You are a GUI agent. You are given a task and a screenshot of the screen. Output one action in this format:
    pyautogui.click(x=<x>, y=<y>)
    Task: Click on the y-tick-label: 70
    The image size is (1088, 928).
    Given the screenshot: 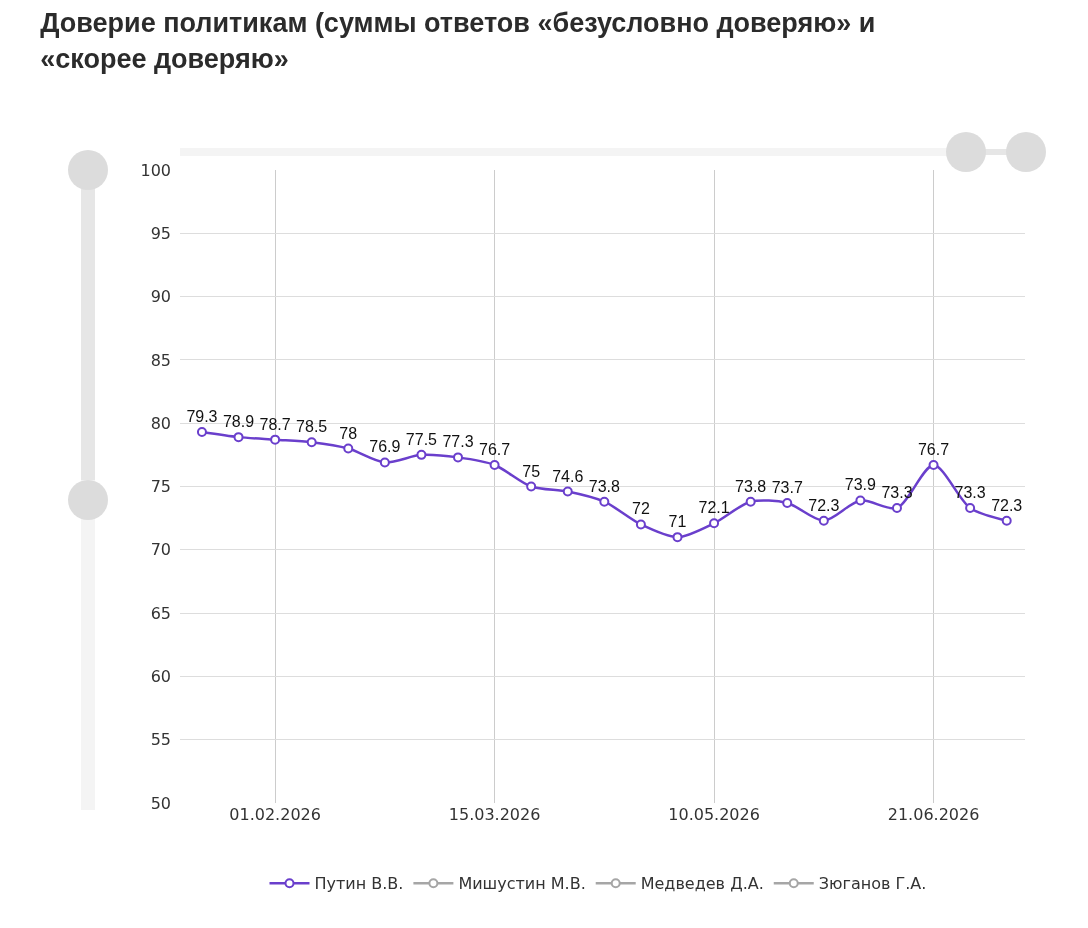 What is the action you would take?
    pyautogui.click(x=160, y=550)
    